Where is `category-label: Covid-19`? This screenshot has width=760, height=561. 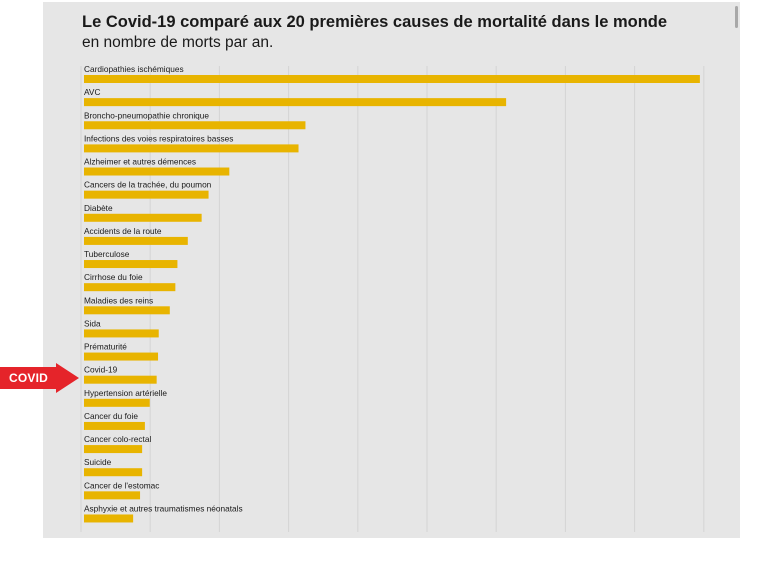 category-label: Covid-19 is located at coordinates (101, 370).